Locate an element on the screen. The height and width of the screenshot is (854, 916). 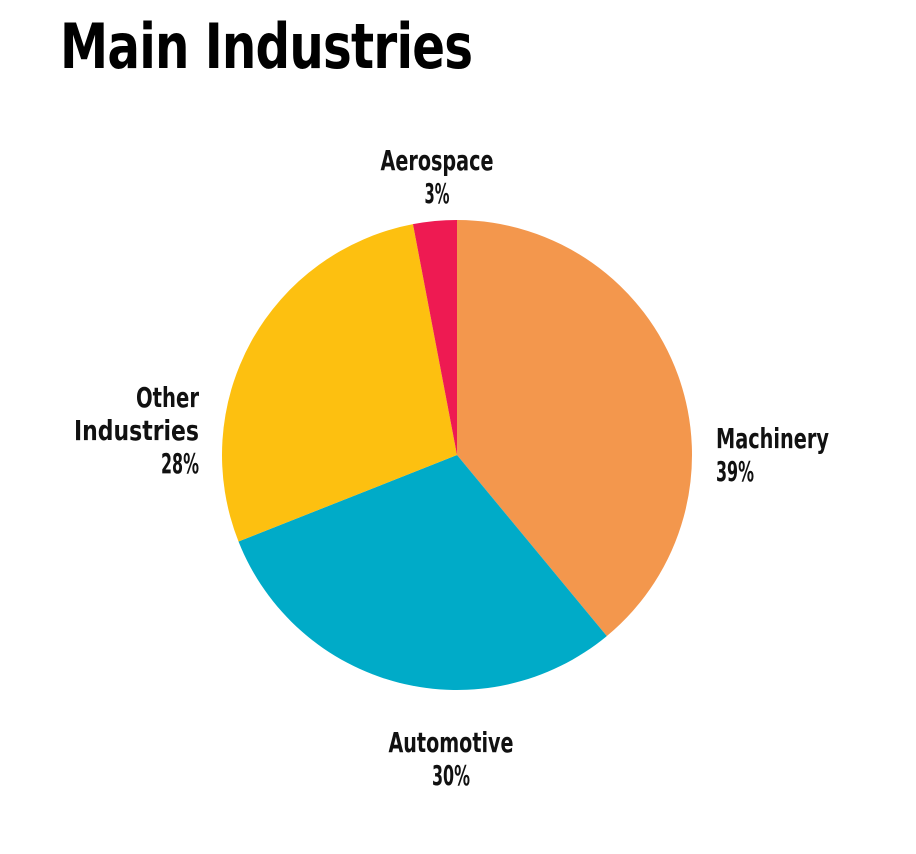
chart-title: Main Industries is located at coordinates (266, 46).